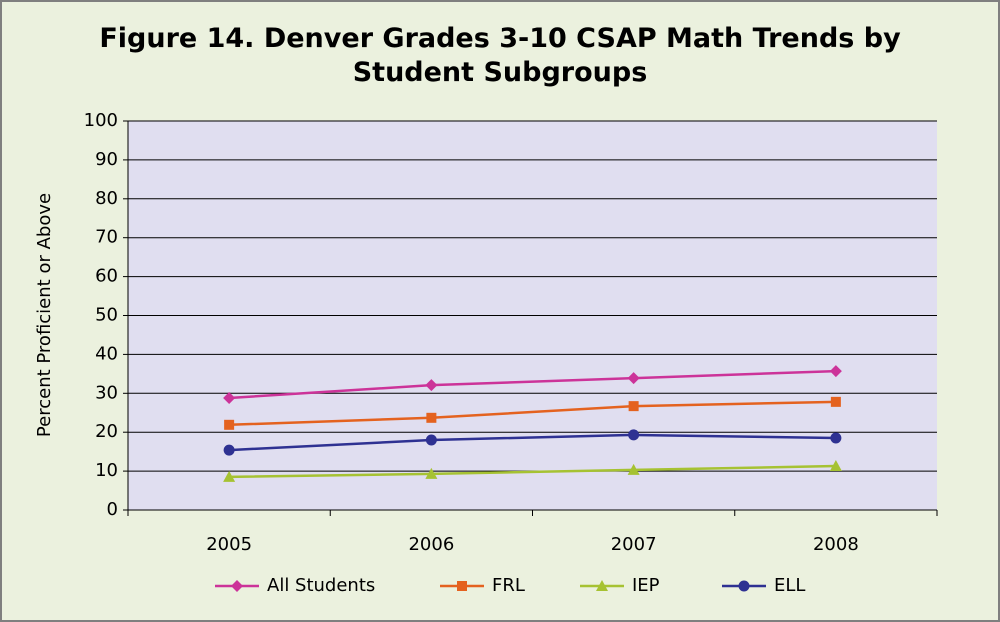 The width and height of the screenshot is (1000, 622). Describe the element at coordinates (106, 392) in the screenshot. I see `y-tick-label: 30` at that location.